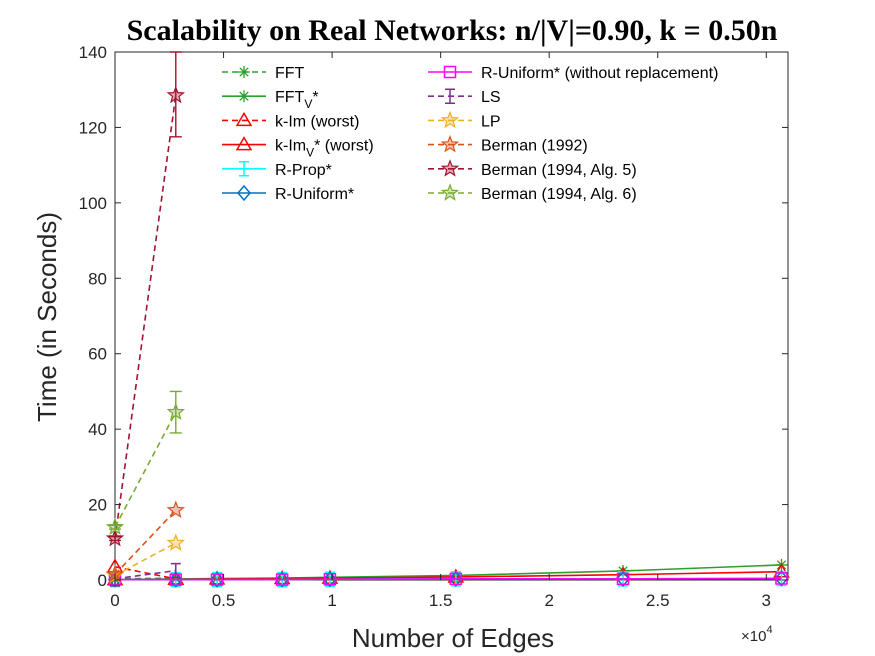 The image size is (875, 656). Describe the element at coordinates (97, 505) in the screenshot. I see `y-tick-label: 20` at that location.